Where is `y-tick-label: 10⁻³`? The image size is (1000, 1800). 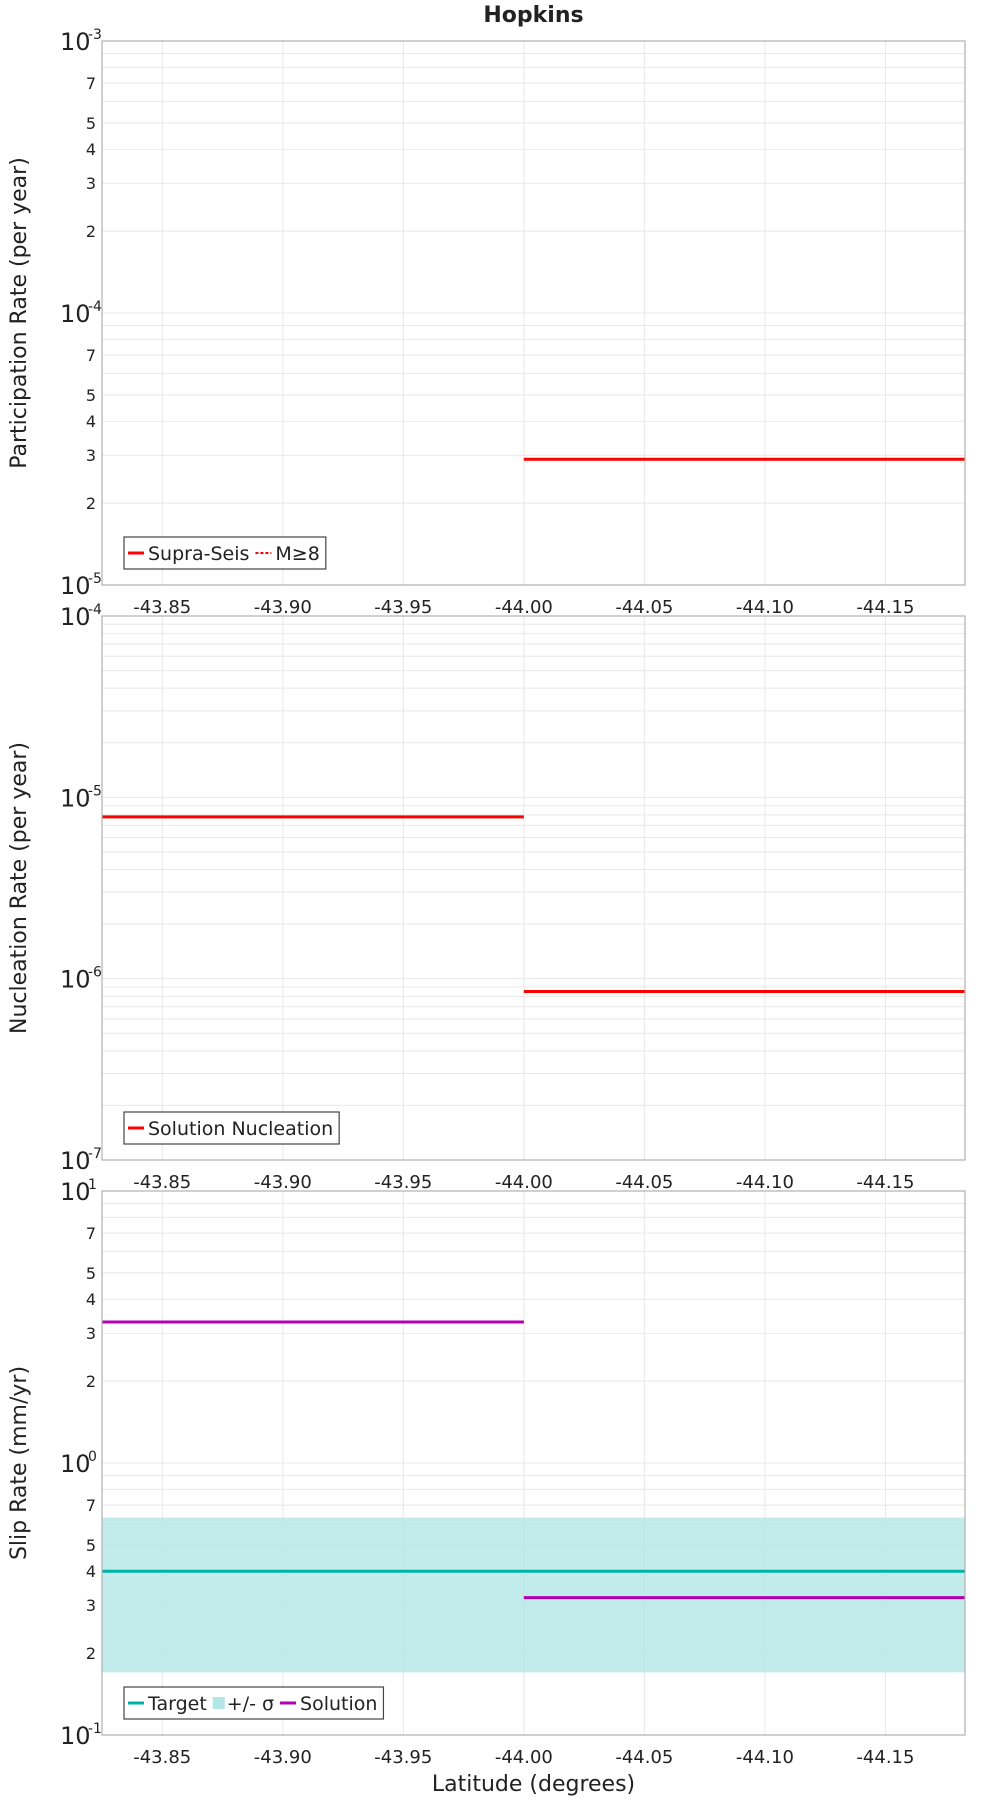 y-tick-label: 10⁻³ is located at coordinates (81, 41).